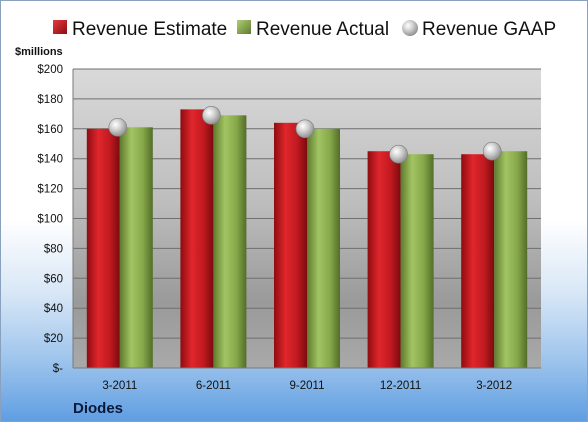 The height and width of the screenshot is (422, 588). I want to click on x-axis: 3-2011 6-2011 9-2011 12-2011 3-2012, so click(307, 379).